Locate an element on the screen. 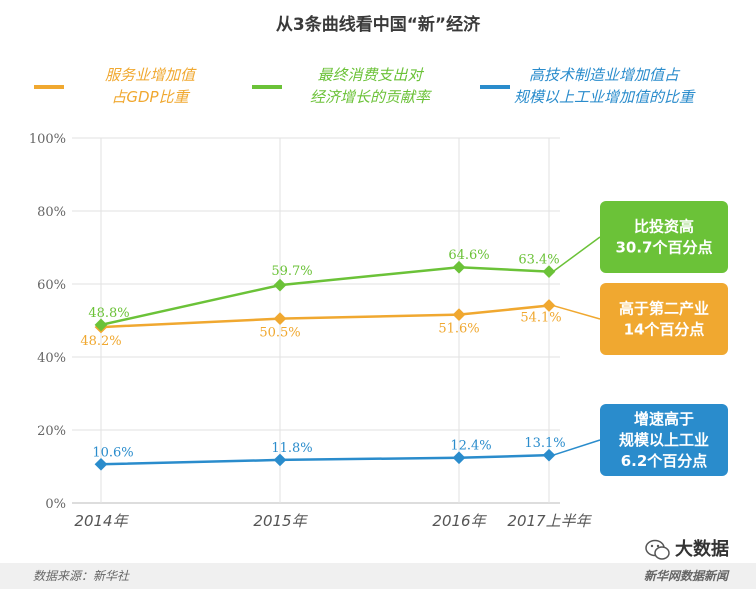 The image size is (756, 589). data-label: 48.8% is located at coordinates (108, 313).